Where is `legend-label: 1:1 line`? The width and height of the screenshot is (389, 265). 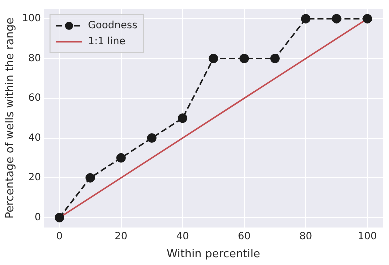 legend-label: 1:1 line is located at coordinates (107, 42).